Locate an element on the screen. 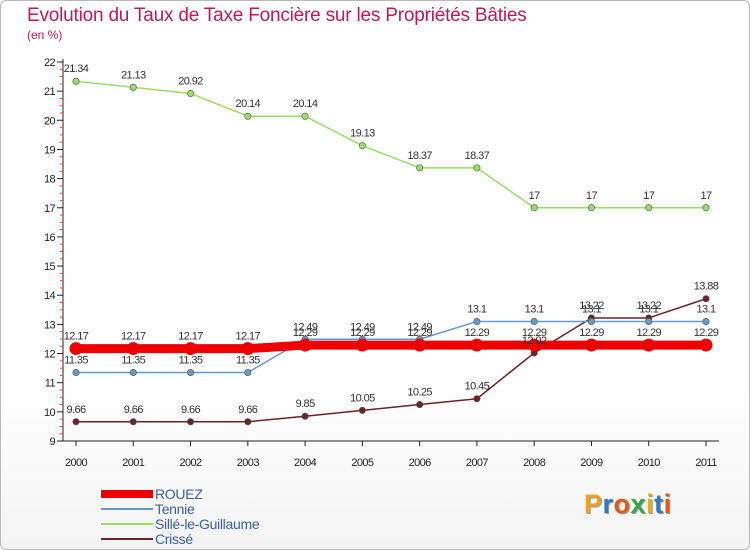 This screenshot has width=750, height=550. x-tick-label: 2007 is located at coordinates (477, 463).